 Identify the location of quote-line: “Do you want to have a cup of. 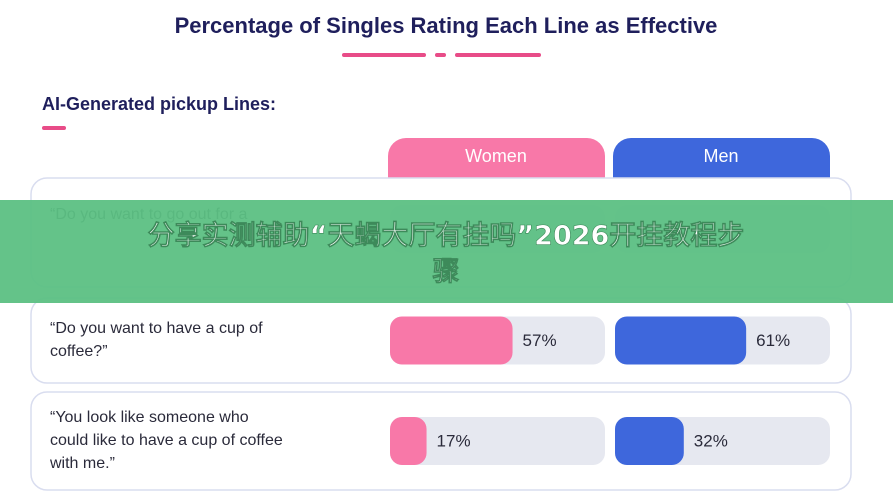
(156, 328).